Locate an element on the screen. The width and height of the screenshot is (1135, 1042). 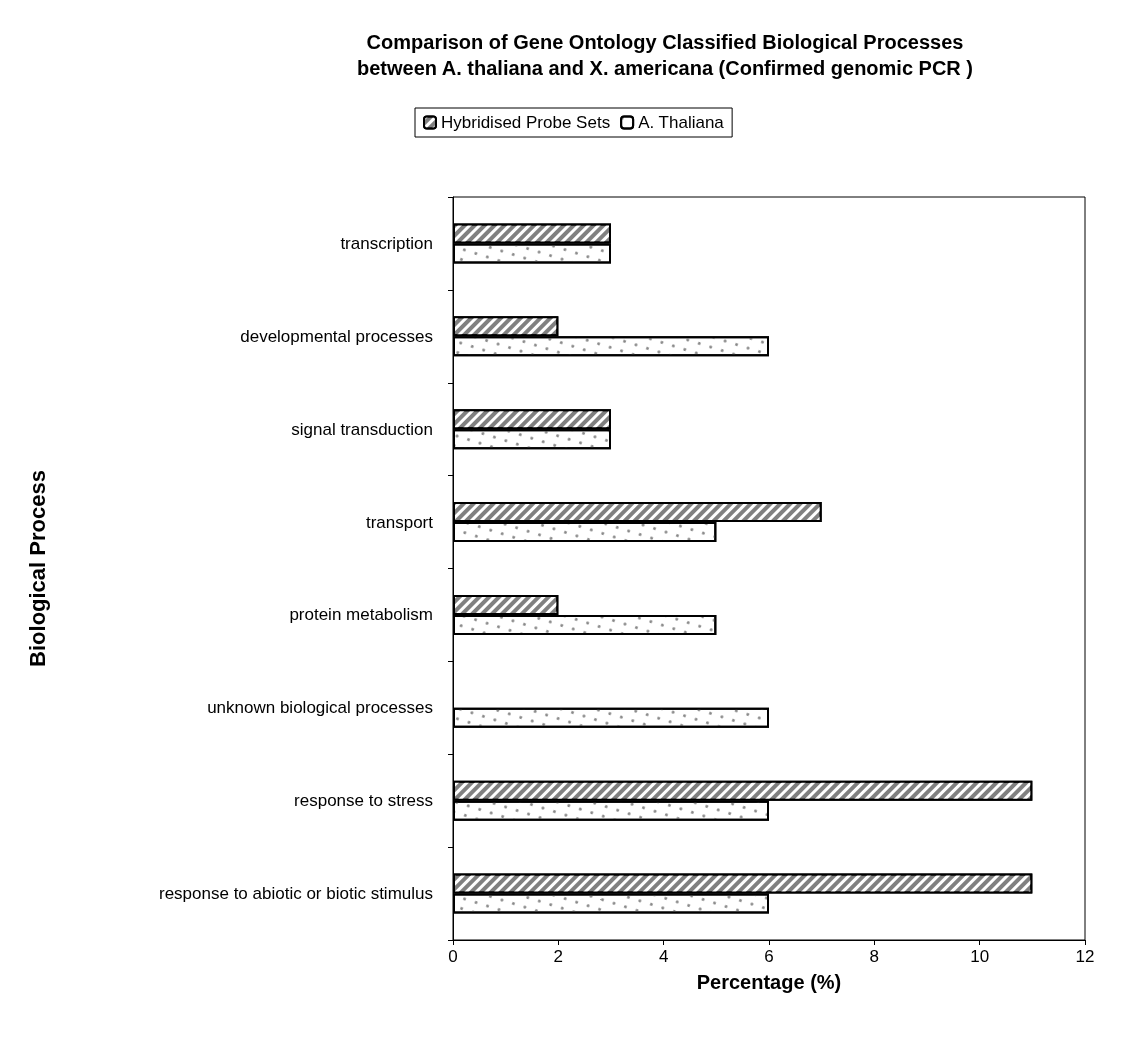
x-tick-label: 2 is located at coordinates (558, 956).